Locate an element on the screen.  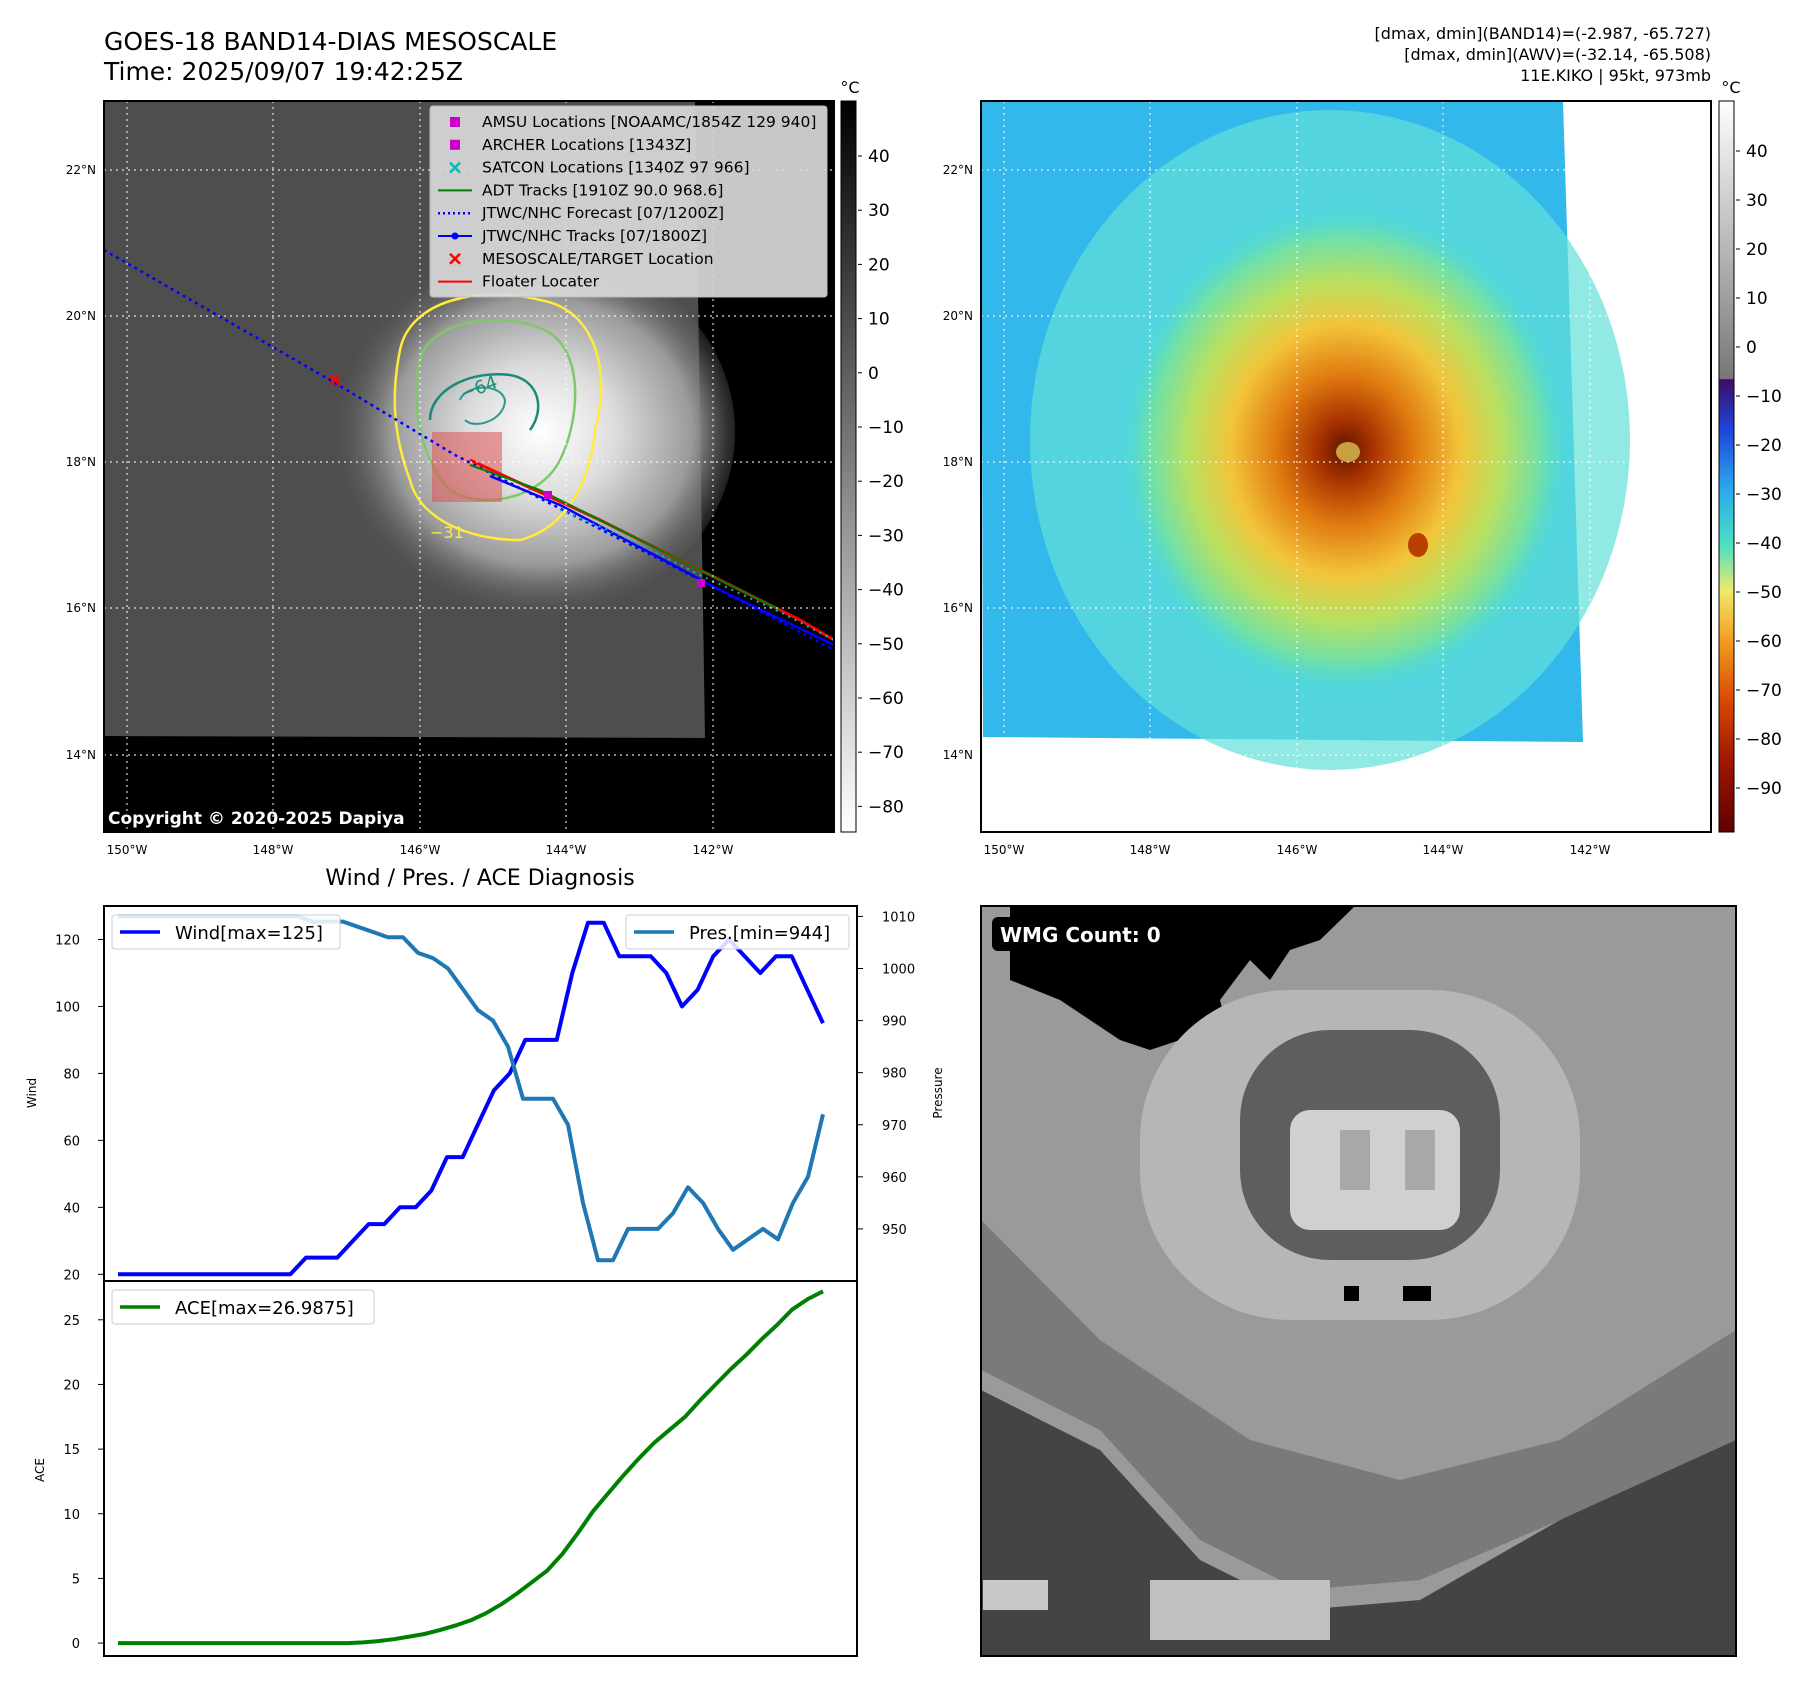
ace-axis-label: ACE is located at coordinates (40, 1470).